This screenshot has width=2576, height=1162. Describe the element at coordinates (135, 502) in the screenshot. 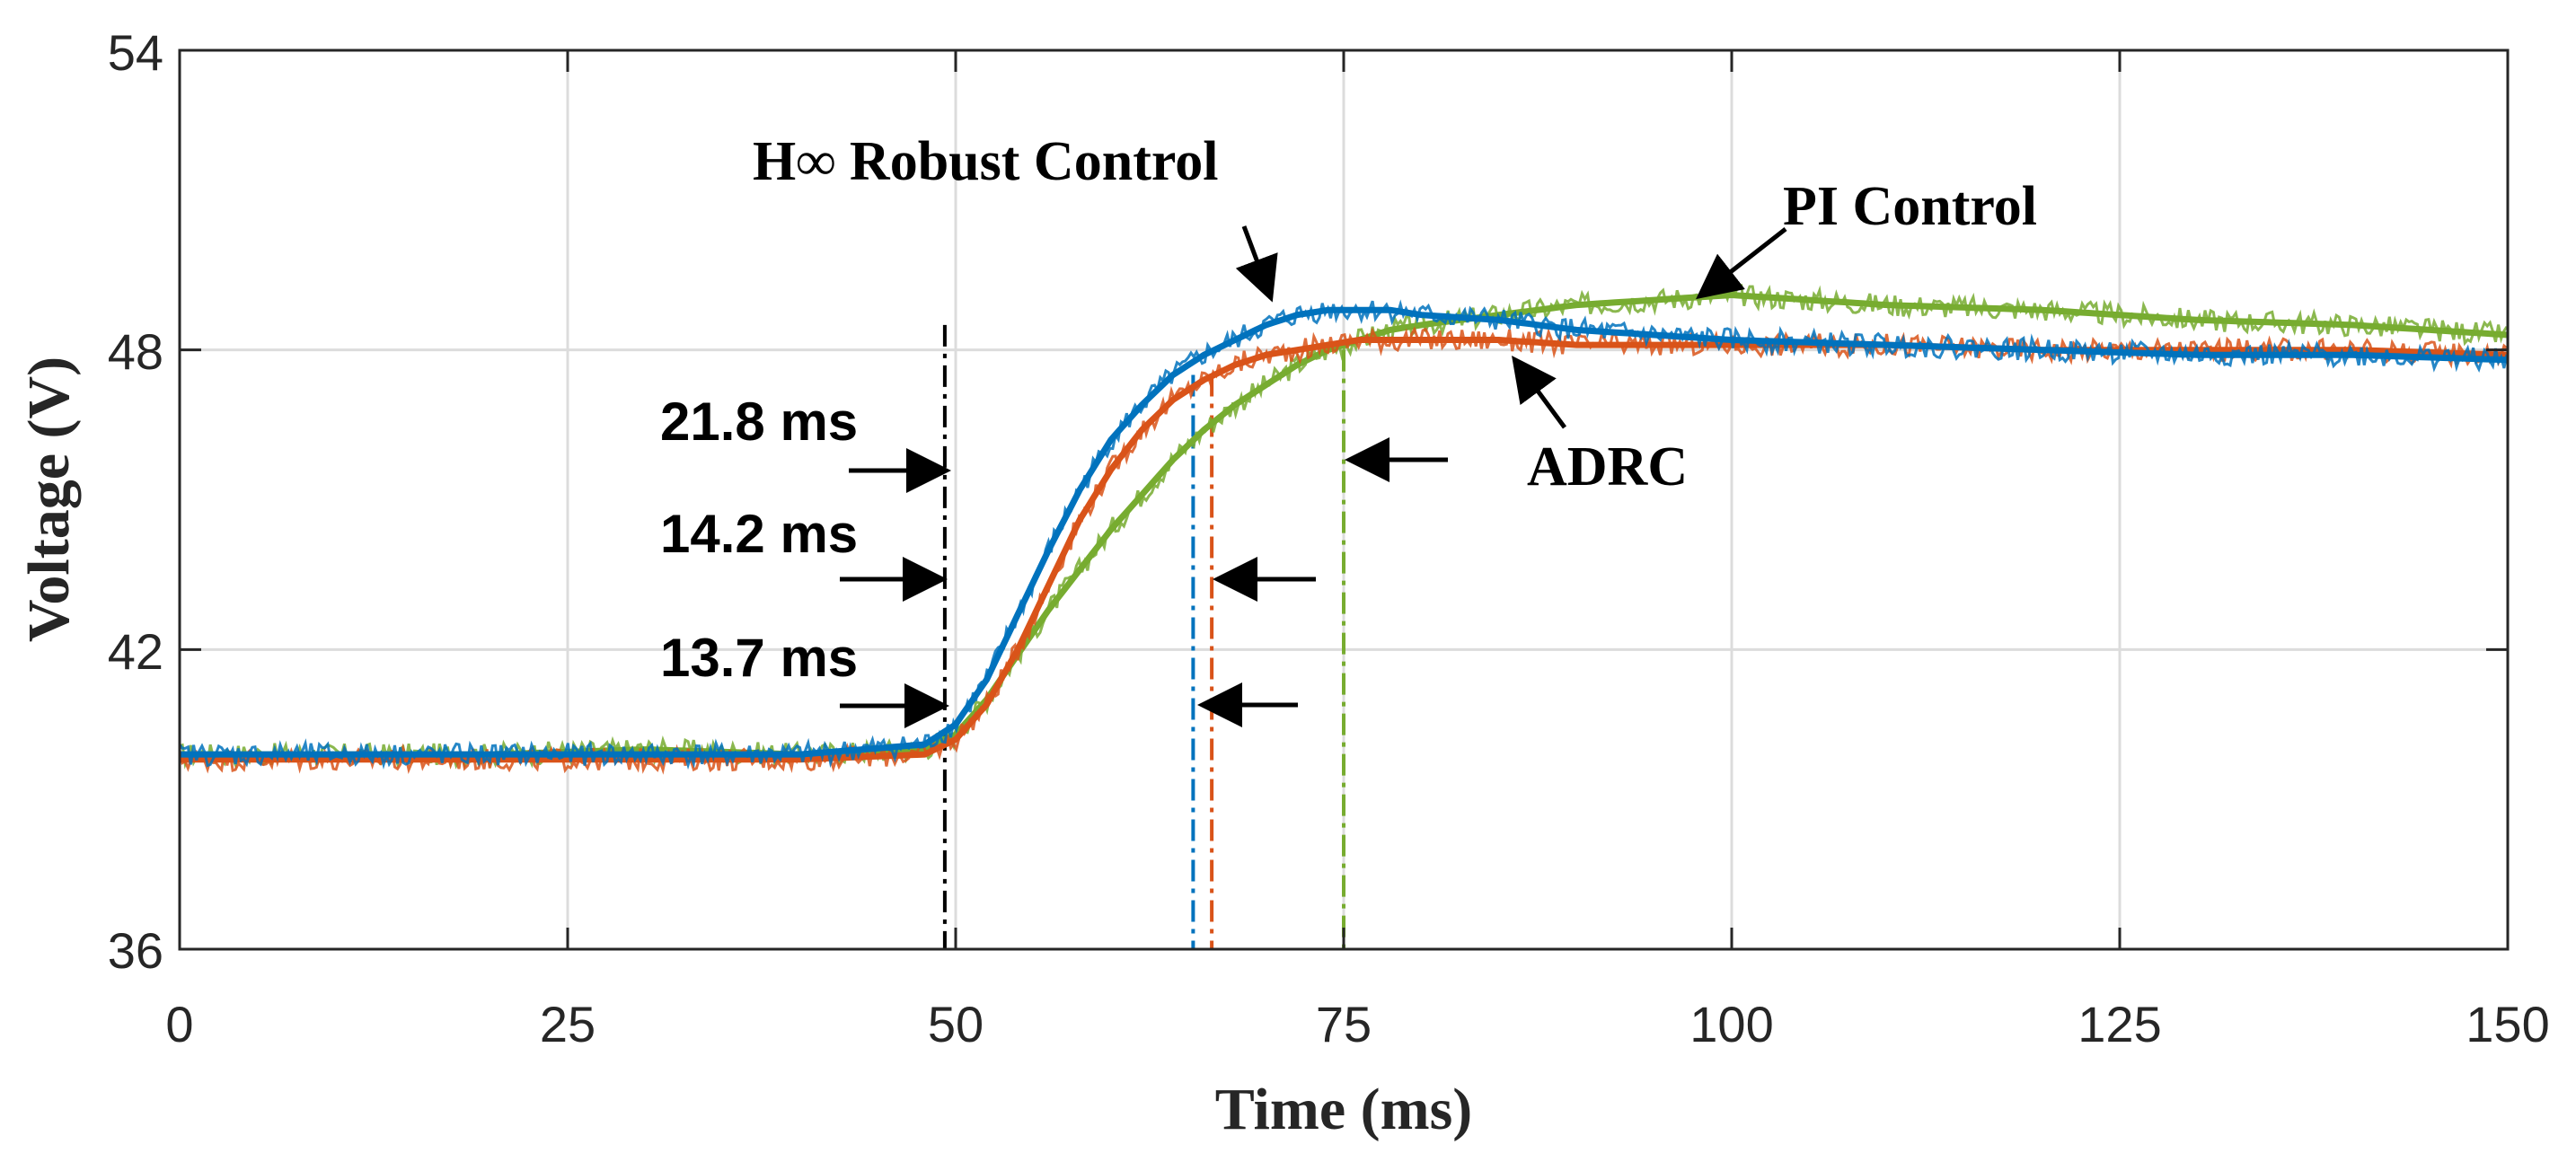

I see `y-tick-labels: 36 42 48 54` at that location.